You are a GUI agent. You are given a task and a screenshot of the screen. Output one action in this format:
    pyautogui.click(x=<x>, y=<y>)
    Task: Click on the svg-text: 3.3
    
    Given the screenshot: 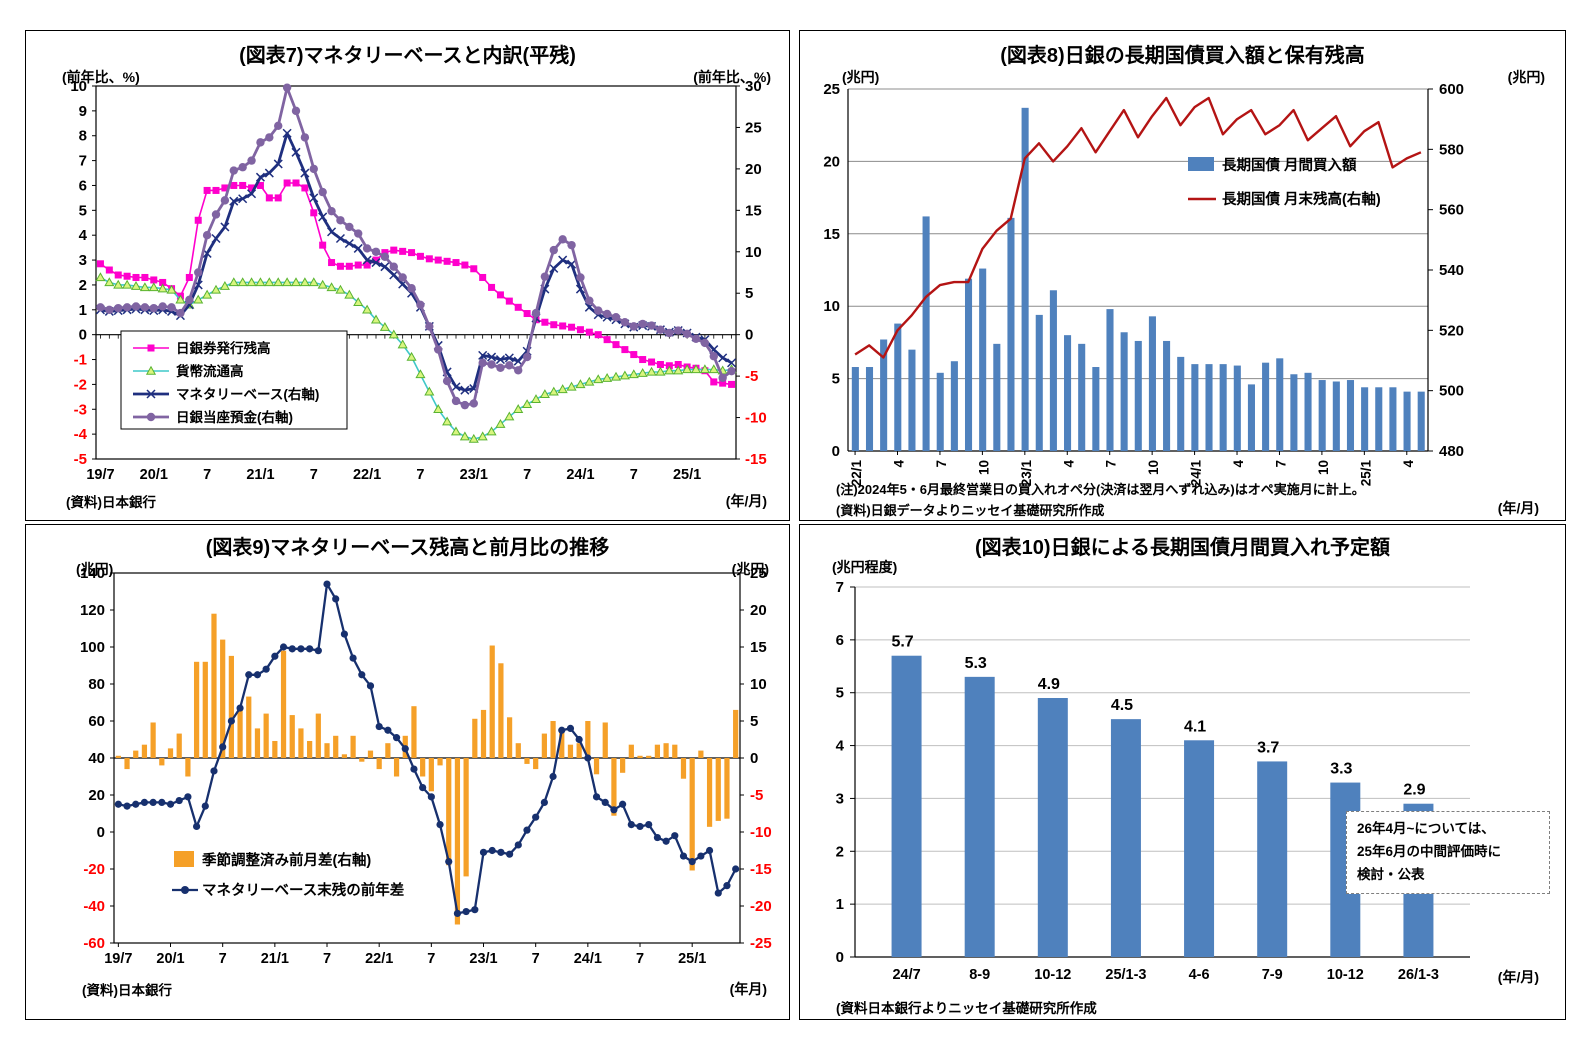 What is the action you would take?
    pyautogui.click(x=1341, y=769)
    